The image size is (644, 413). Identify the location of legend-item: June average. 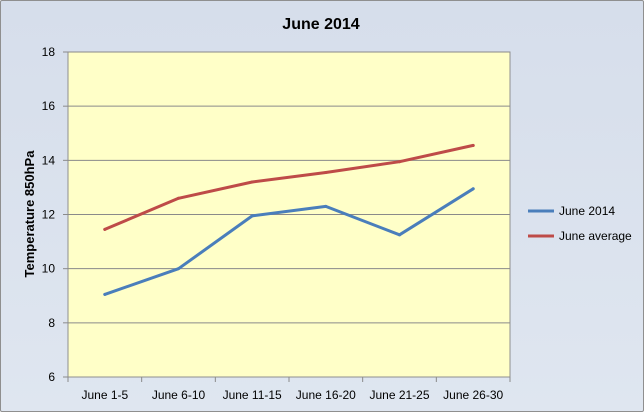
(580, 236).